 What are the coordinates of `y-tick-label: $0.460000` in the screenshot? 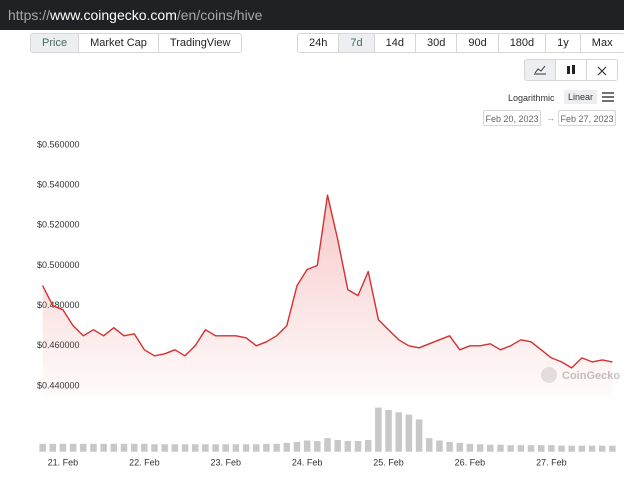 It's located at (58, 345).